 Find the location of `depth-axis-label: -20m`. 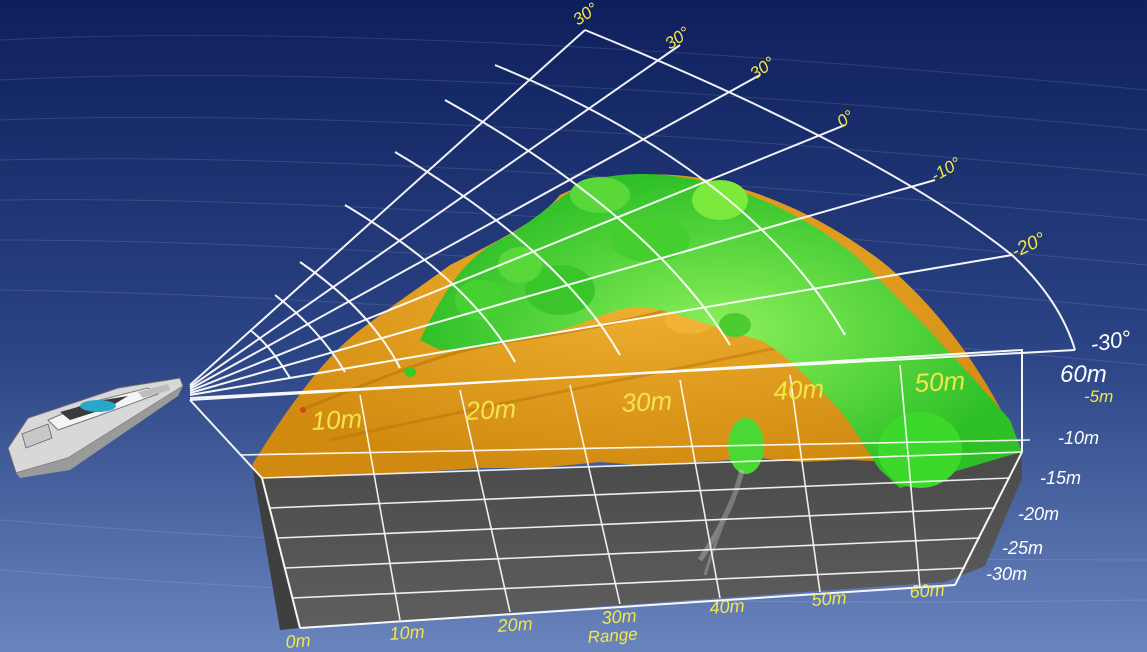

depth-axis-label: -20m is located at coordinates (1038, 514).